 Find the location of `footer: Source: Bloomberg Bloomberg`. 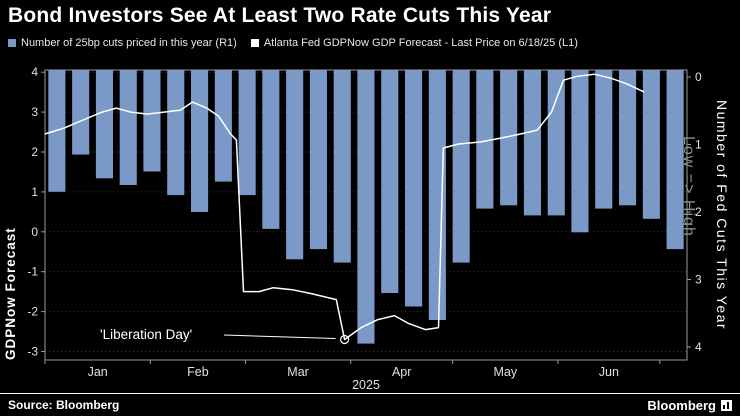

footer: Source: Bloomberg Bloomberg is located at coordinates (370, 404).